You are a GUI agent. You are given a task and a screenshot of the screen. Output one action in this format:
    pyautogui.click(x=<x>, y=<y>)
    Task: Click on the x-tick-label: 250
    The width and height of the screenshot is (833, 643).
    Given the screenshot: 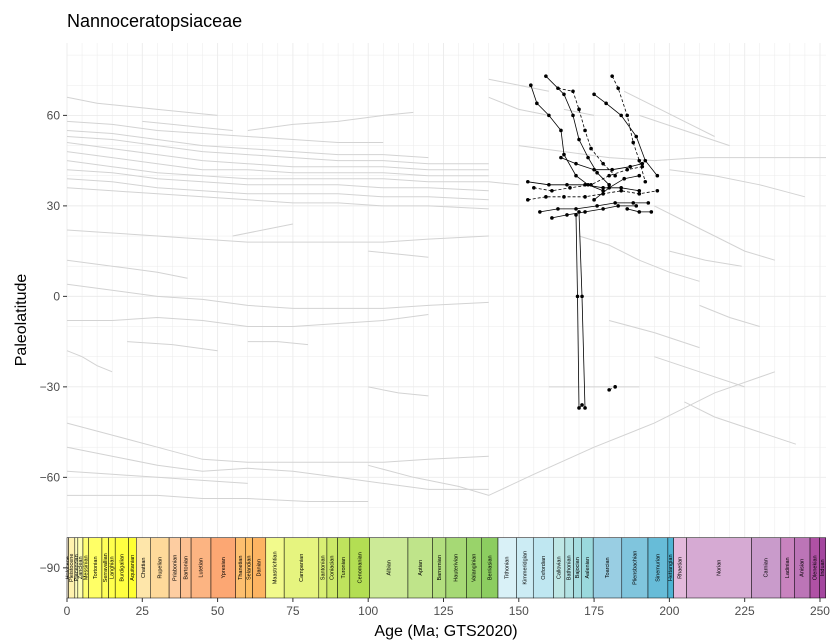 What is the action you would take?
    pyautogui.click(x=820, y=611)
    